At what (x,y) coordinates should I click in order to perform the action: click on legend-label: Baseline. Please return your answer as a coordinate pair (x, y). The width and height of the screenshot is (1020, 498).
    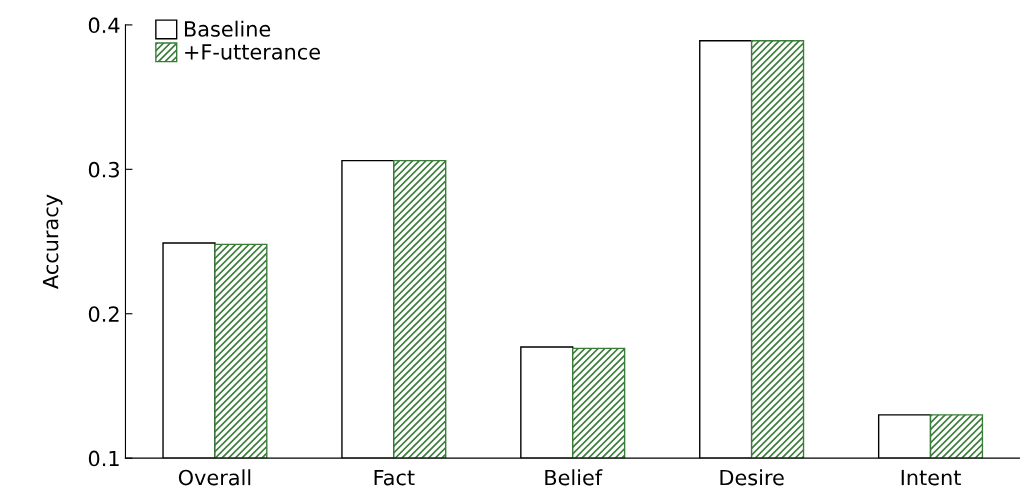
    Looking at the image, I should click on (227, 28).